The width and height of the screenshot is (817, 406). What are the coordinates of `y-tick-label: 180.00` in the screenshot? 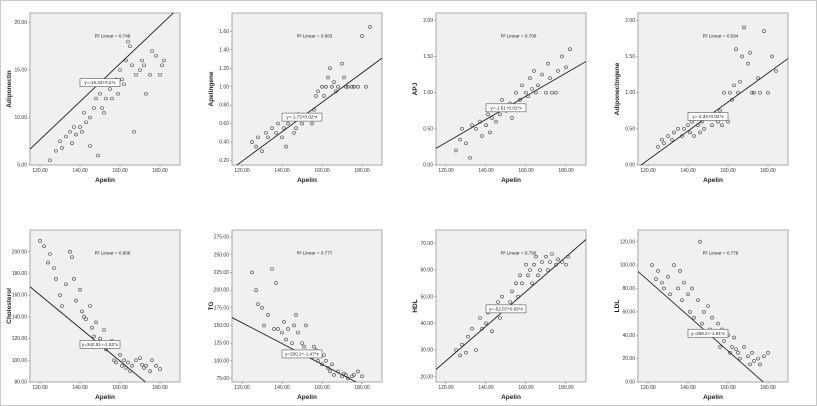 It's located at (20, 274).